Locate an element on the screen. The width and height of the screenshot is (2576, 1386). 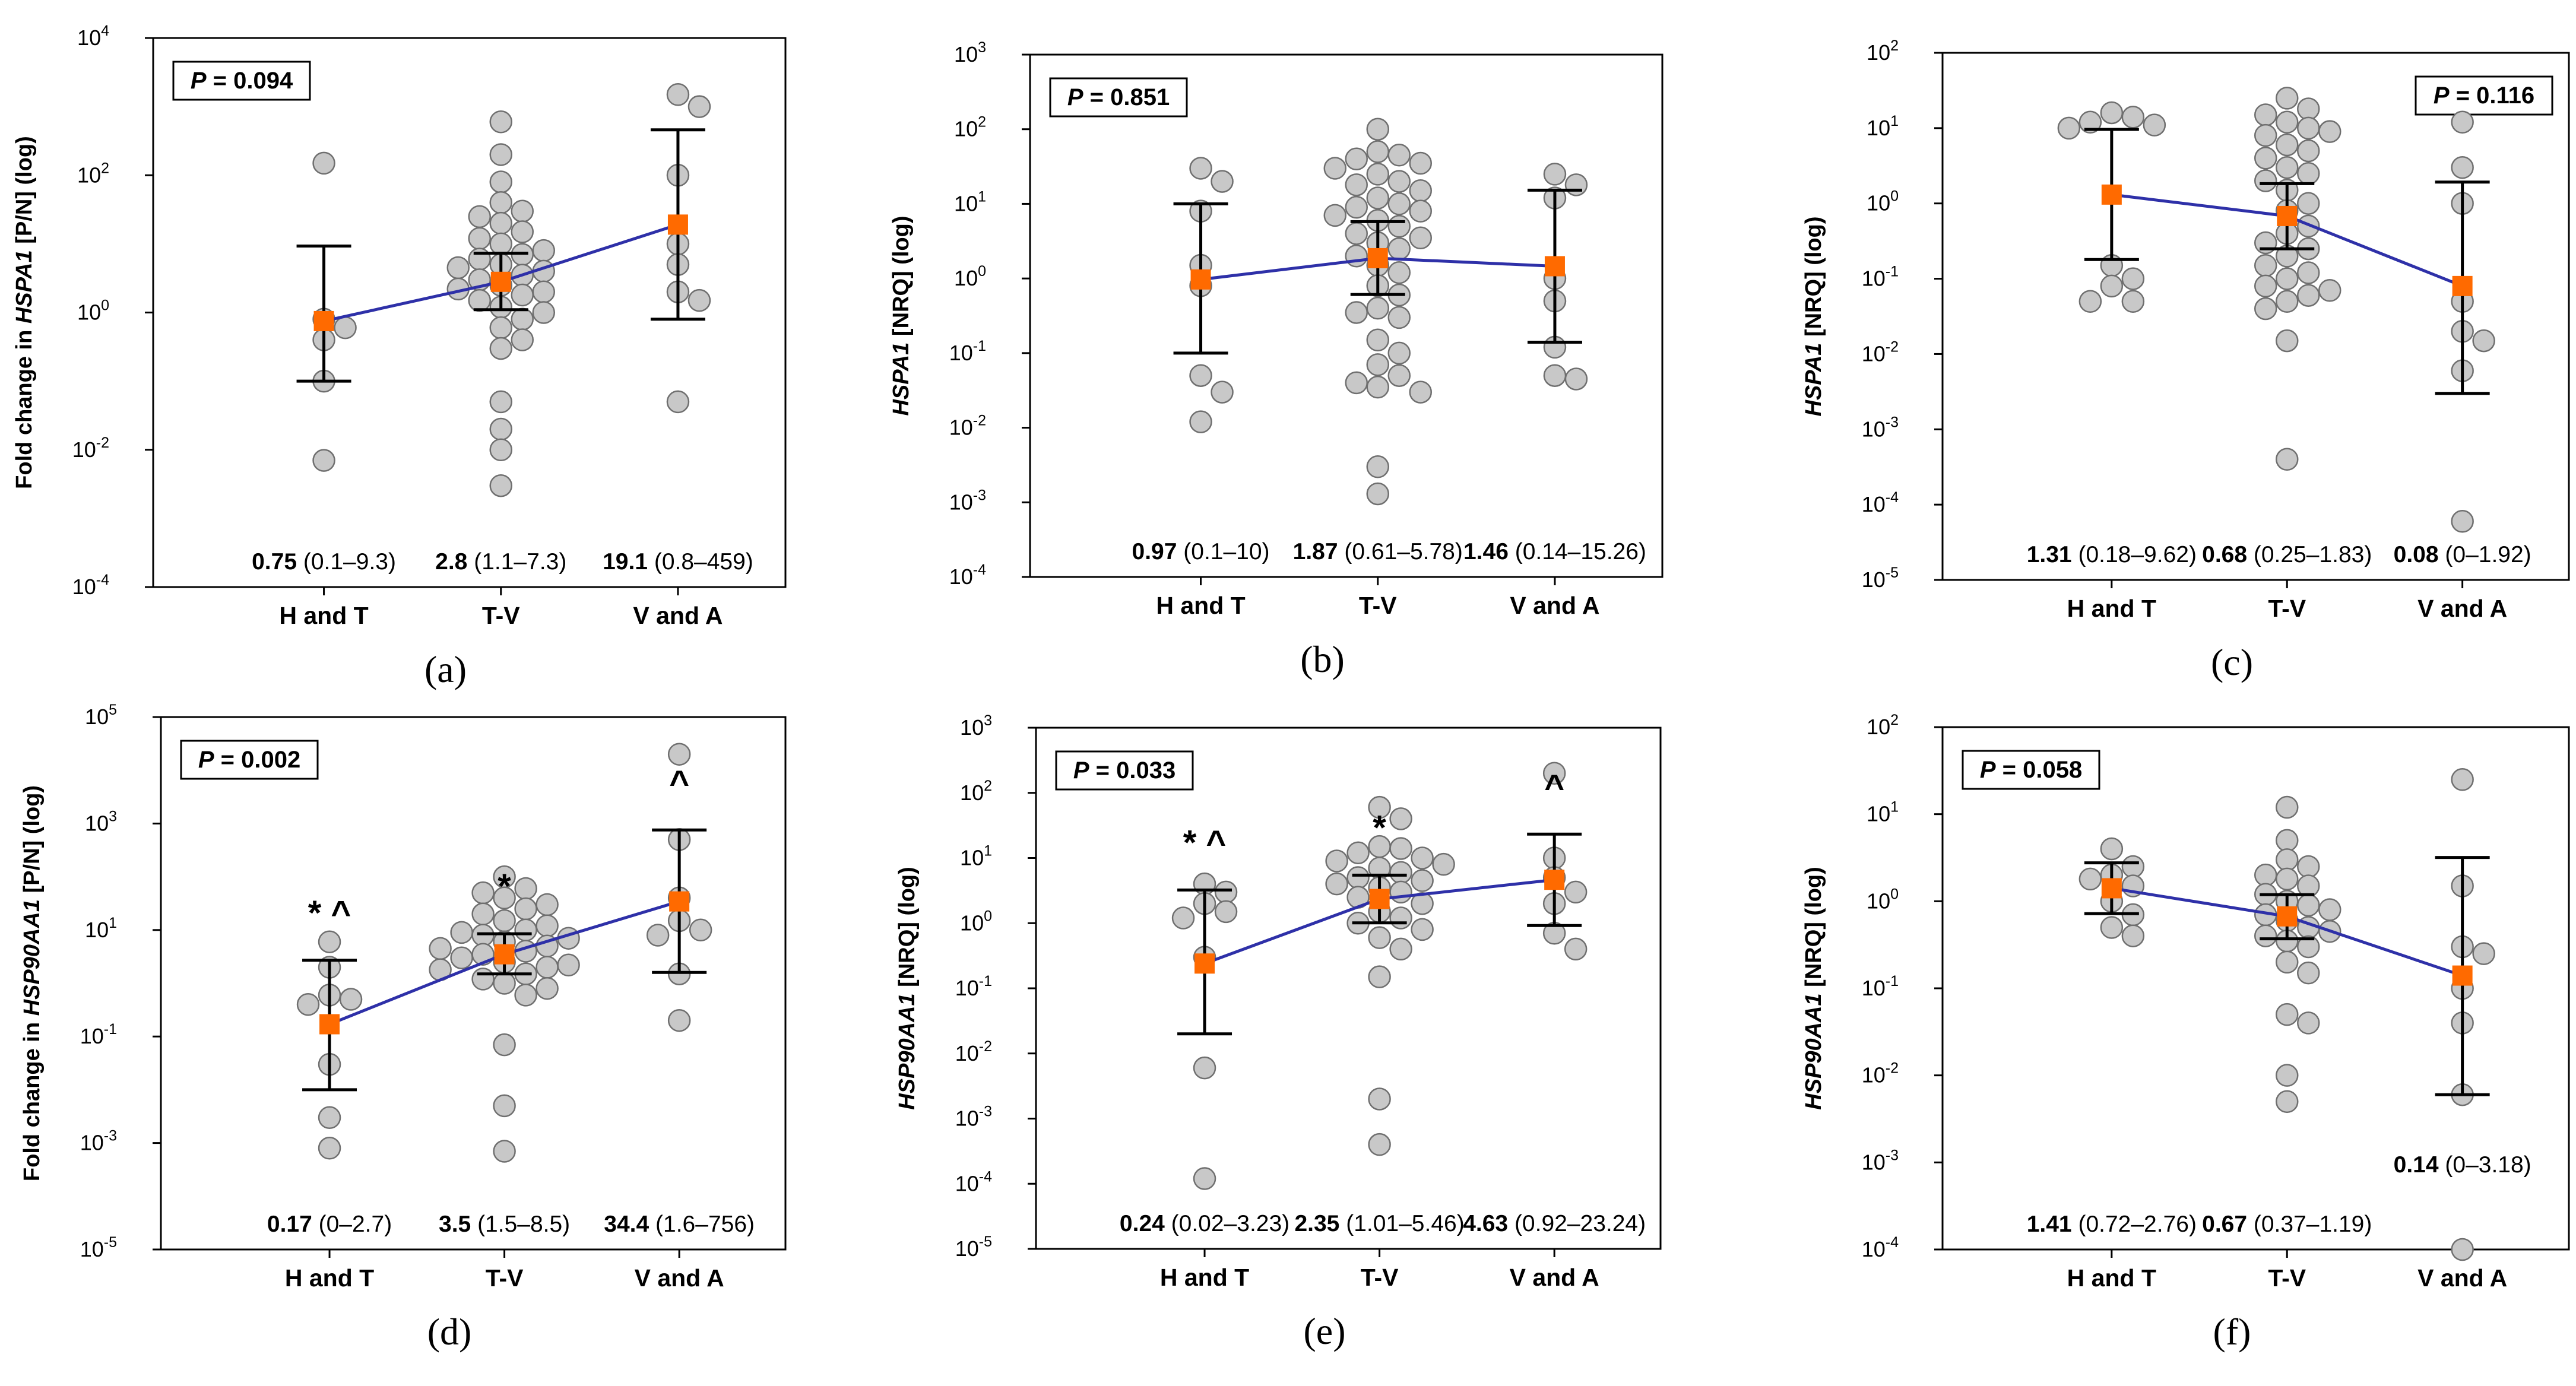
median-range-label: 0.24 (0.02–3.23) is located at coordinates (1204, 1224).